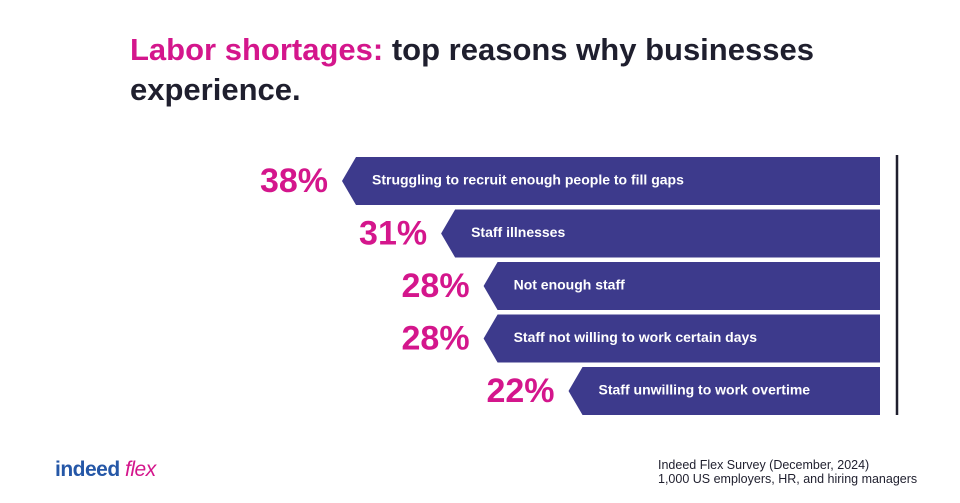 The height and width of the screenshot is (503, 960). I want to click on bar-label: Staff not willing to work certain days, so click(636, 337).